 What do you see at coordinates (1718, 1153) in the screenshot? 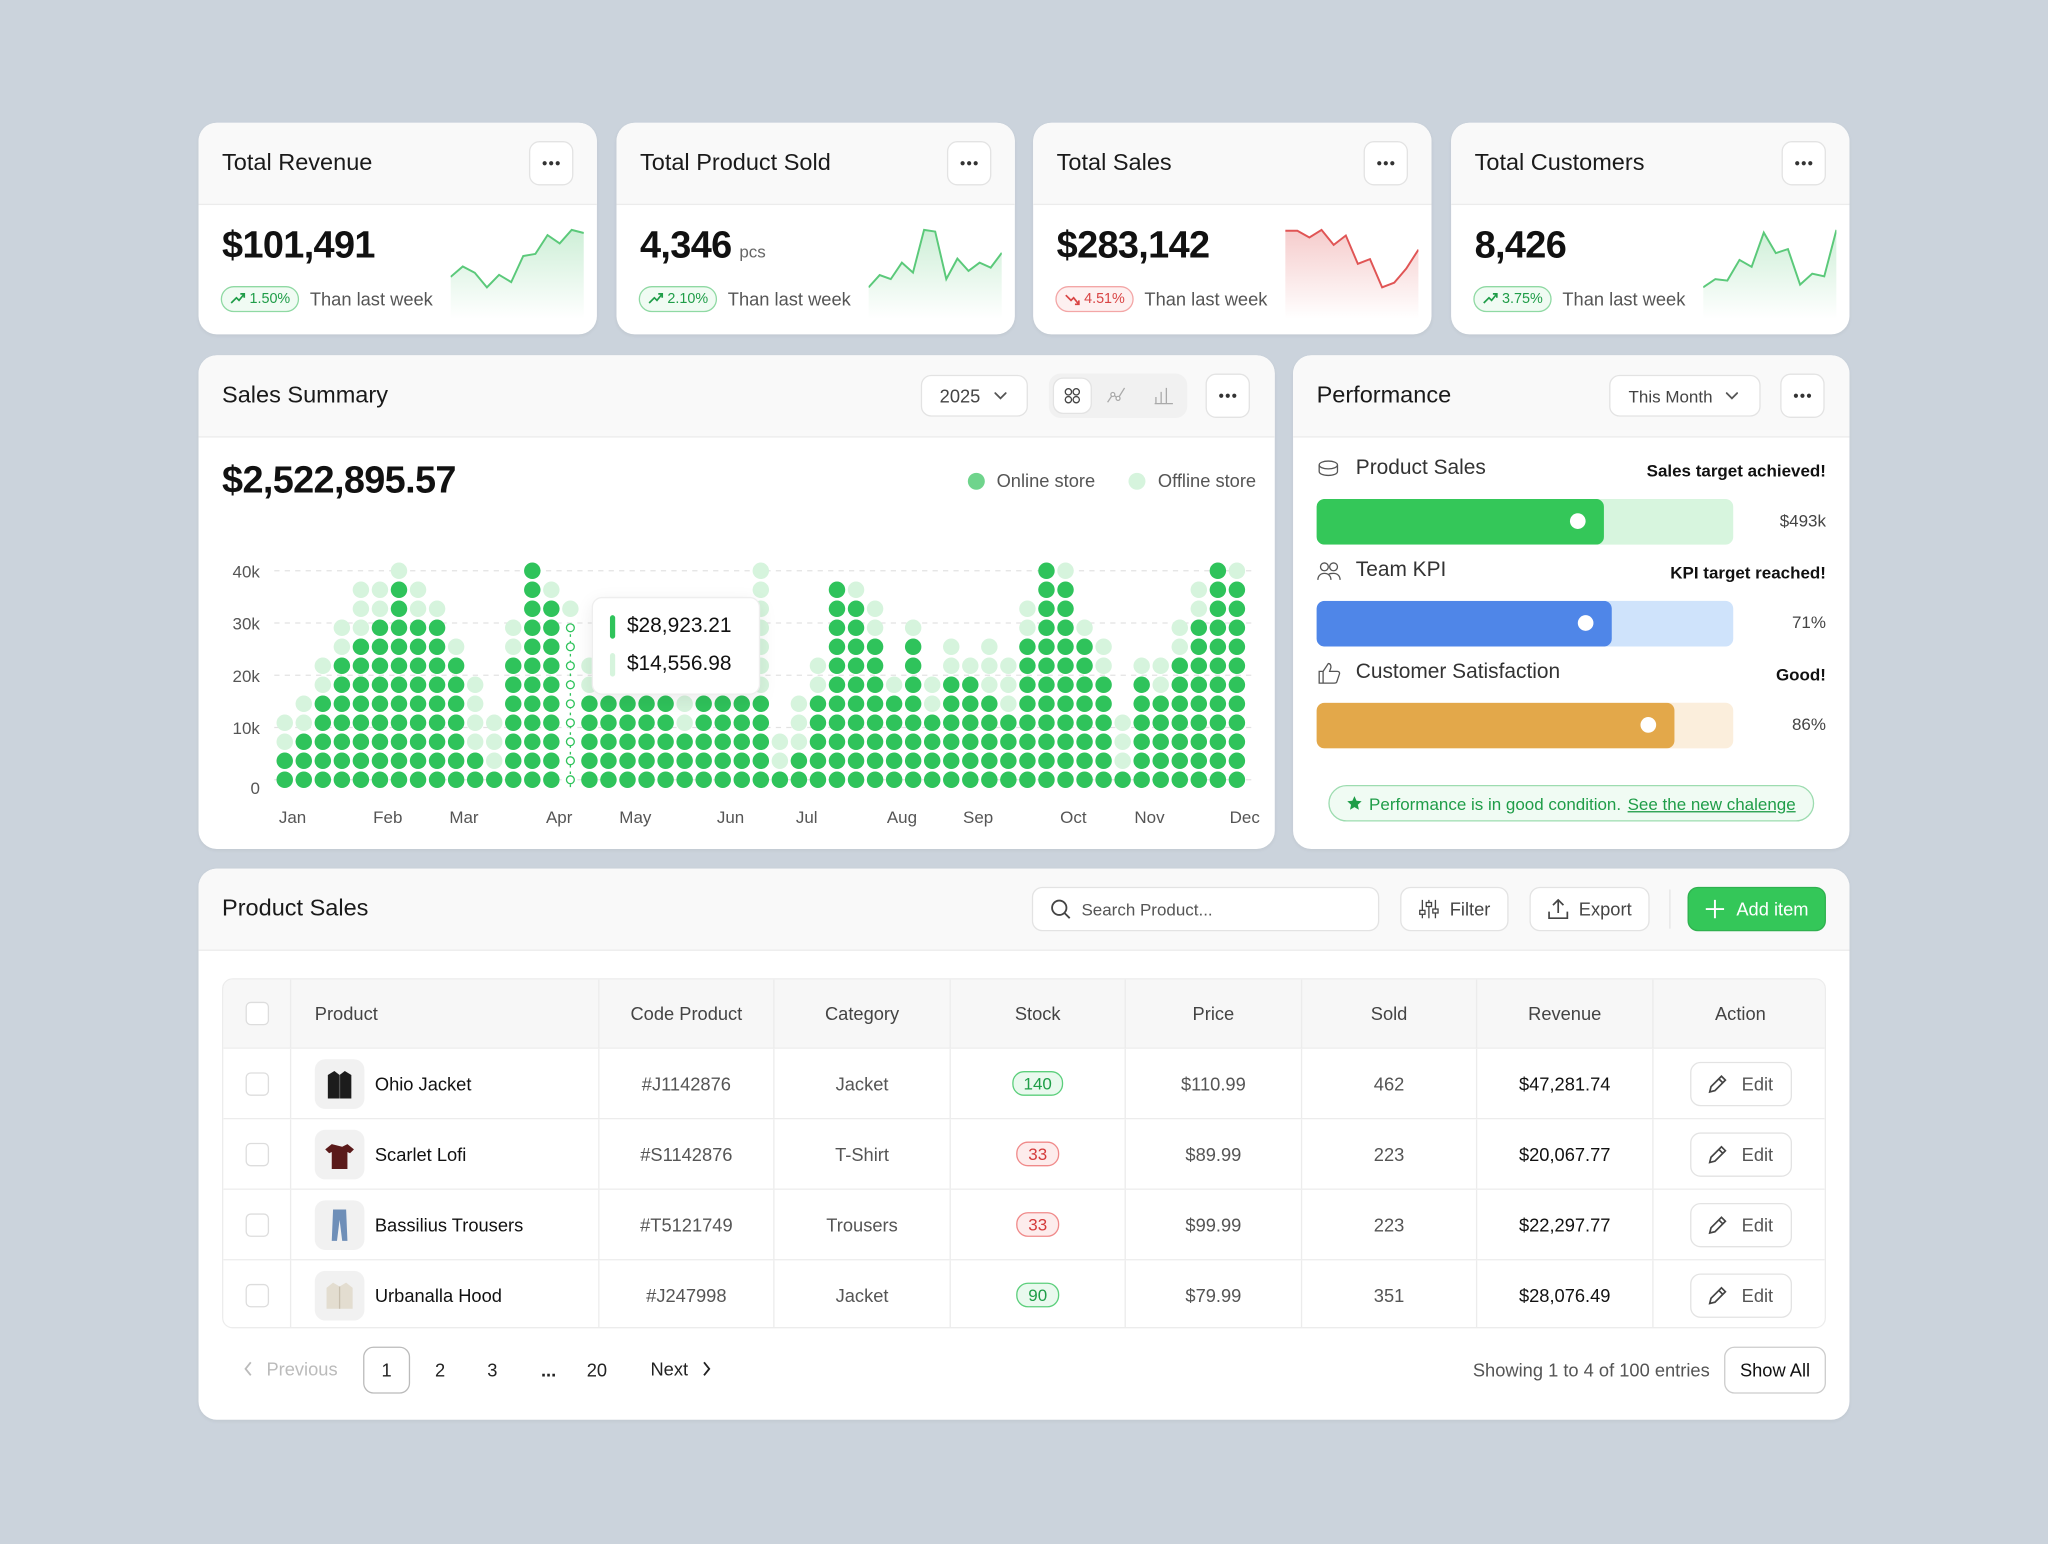
I see `pencil-icon` at bounding box center [1718, 1153].